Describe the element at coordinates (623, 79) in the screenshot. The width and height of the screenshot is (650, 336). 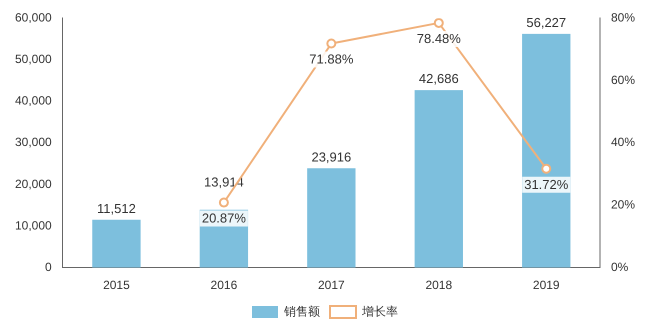
I see `y2-tick-label: 60%` at that location.